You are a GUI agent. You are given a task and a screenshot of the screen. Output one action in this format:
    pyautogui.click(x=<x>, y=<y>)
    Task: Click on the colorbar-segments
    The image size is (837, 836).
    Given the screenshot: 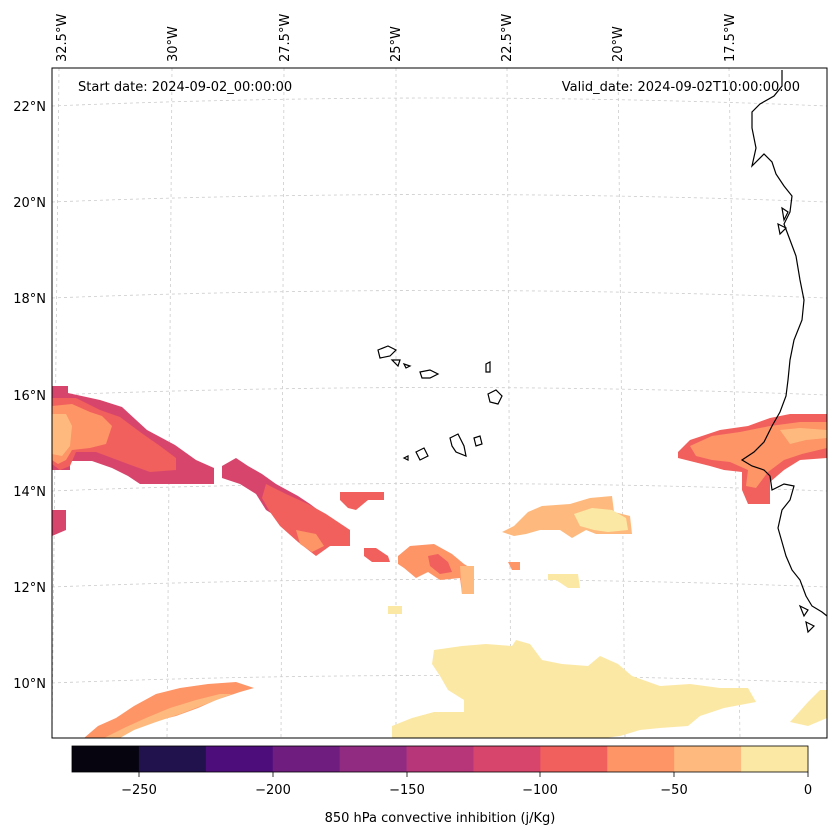 What is the action you would take?
    pyautogui.click(x=440, y=759)
    